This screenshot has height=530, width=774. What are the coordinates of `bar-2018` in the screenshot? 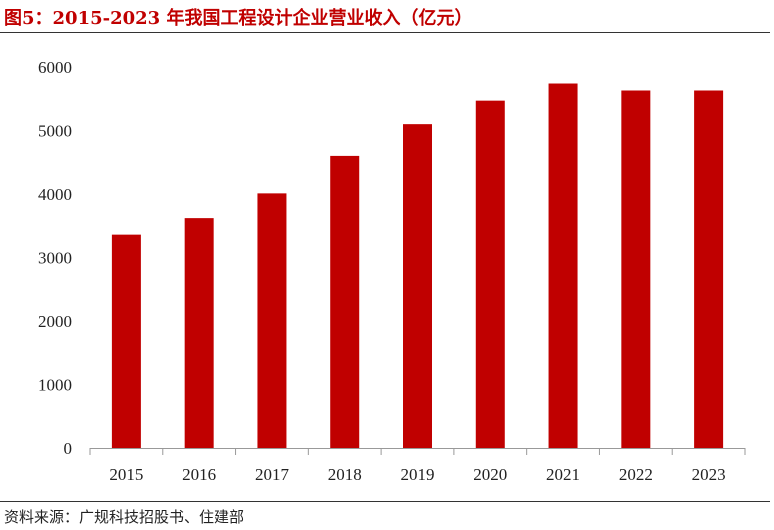 It's located at (345, 301).